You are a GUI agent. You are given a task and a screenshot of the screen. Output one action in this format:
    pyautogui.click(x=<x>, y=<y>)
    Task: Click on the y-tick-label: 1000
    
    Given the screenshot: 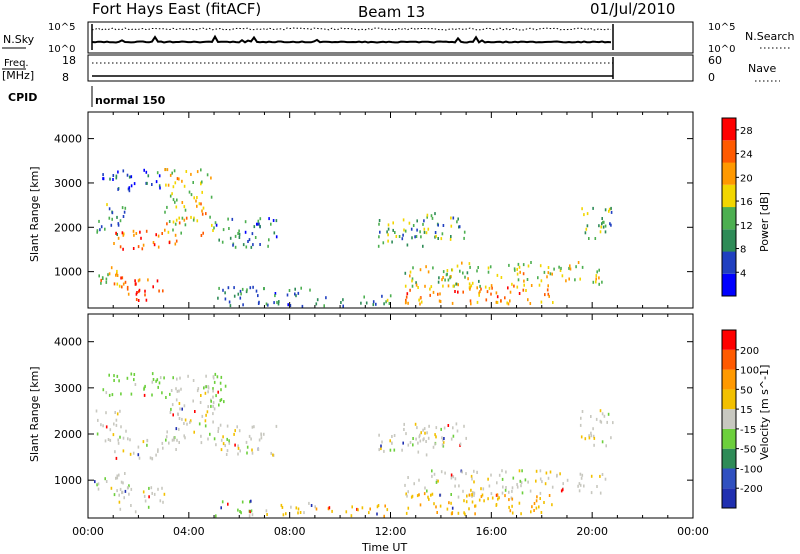 What is the action you would take?
    pyautogui.click(x=68, y=272)
    